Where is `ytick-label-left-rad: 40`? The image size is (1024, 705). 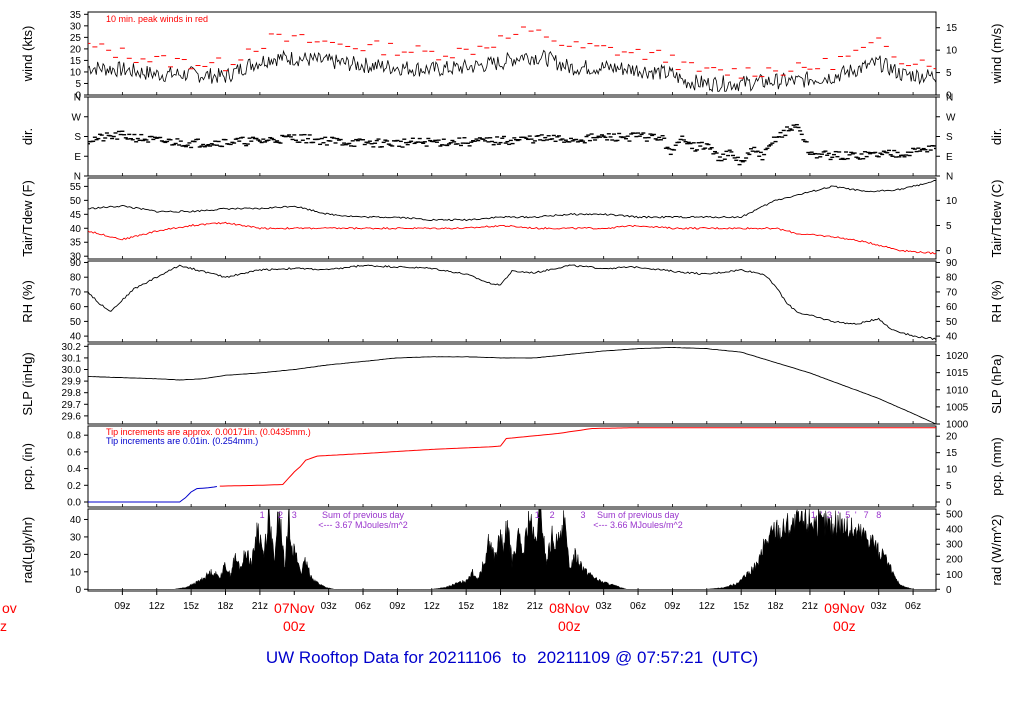
ytick-label-left-rad: 40 is located at coordinates (76, 520).